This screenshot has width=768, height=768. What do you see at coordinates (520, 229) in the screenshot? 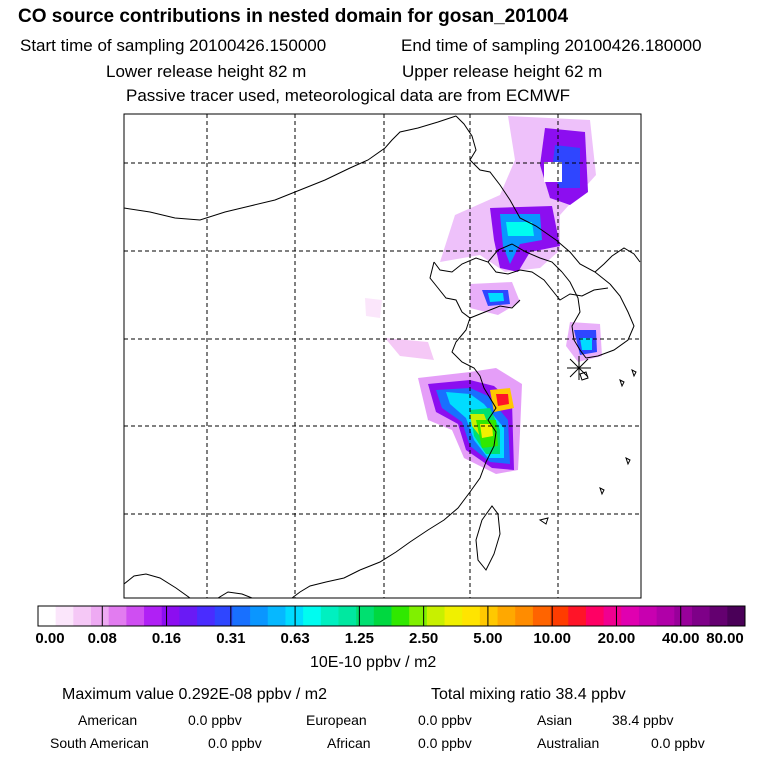
I see `plume-nk-inner` at bounding box center [520, 229].